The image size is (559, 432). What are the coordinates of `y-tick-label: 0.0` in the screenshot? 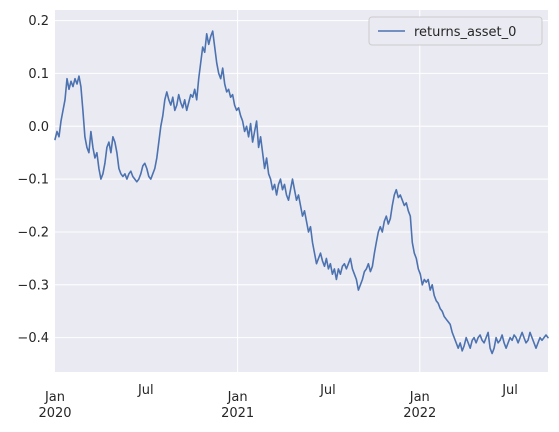 It's located at (38, 127).